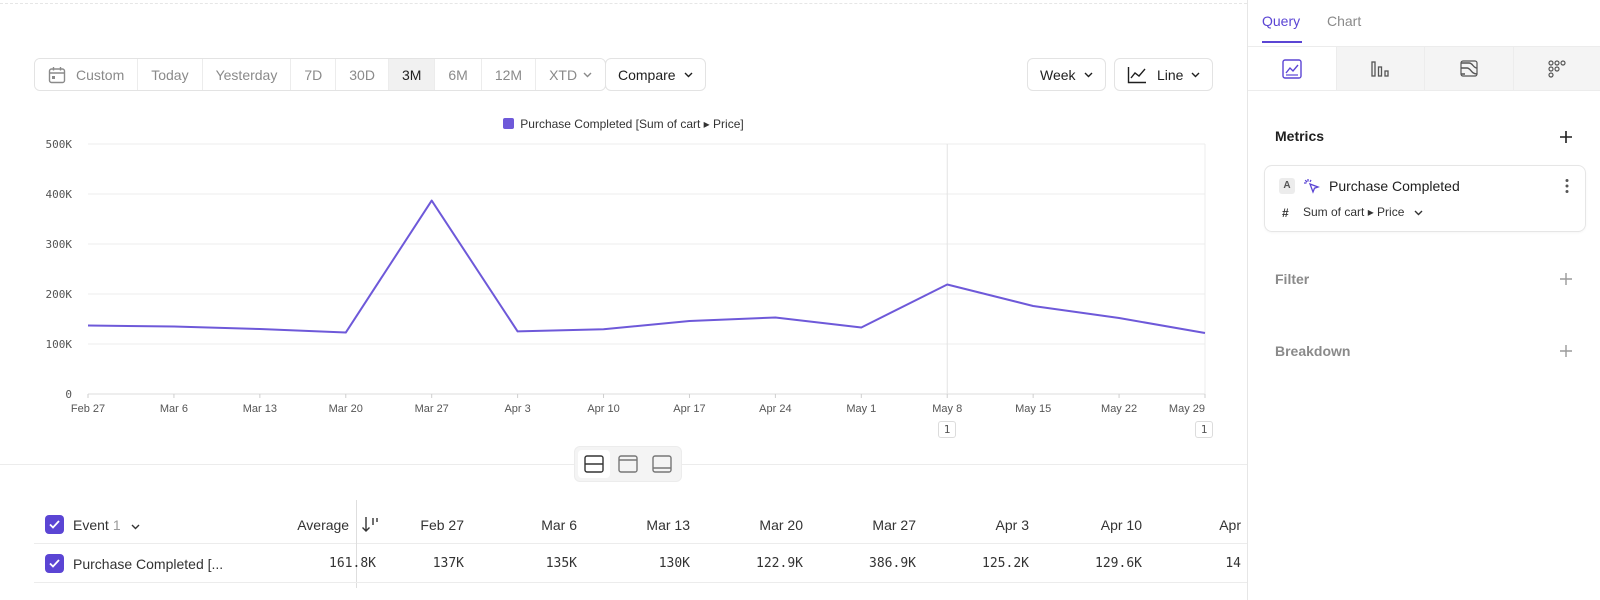  I want to click on report-type-funnels, so click(1379, 68).